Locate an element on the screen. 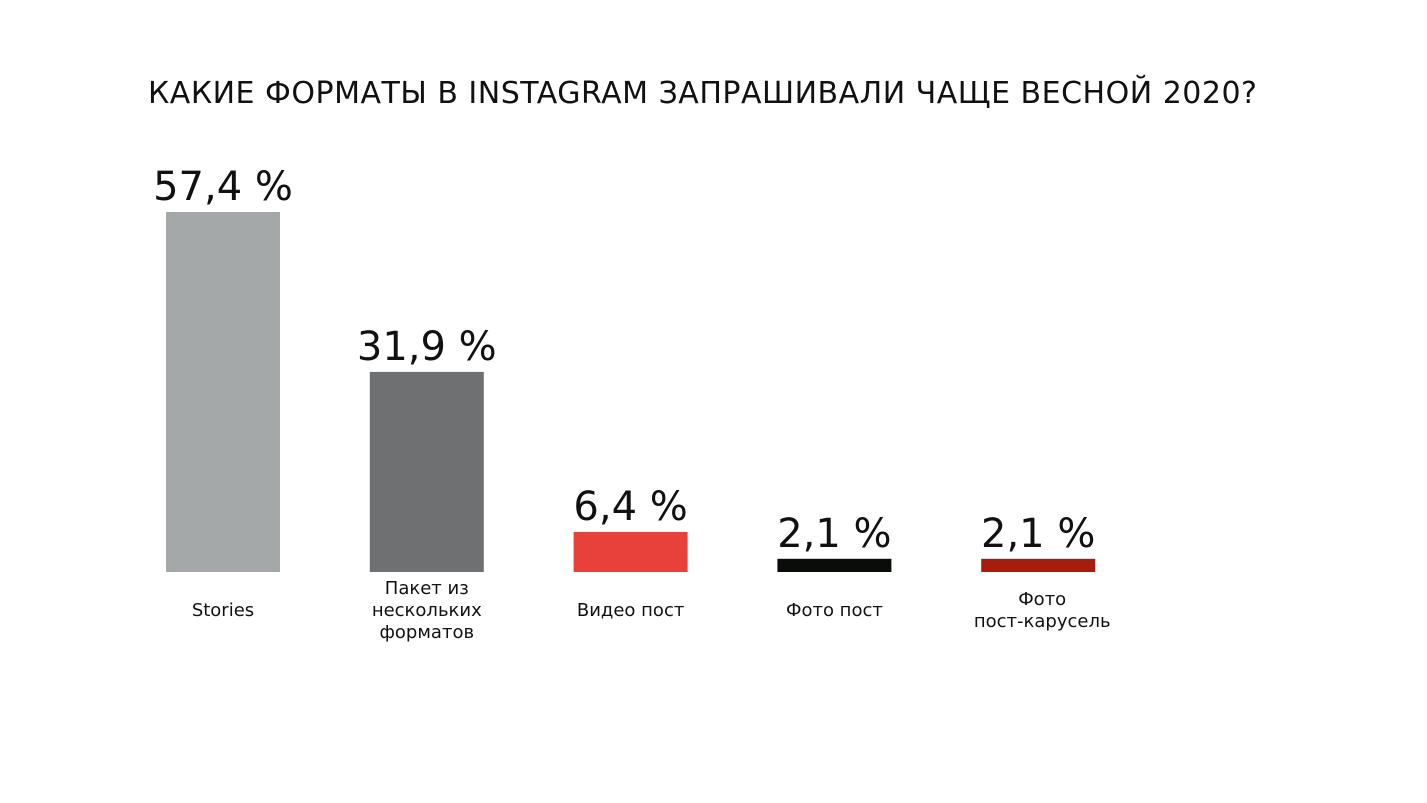 The image size is (1427, 803). category-label-2-line-2: нескольких is located at coordinates (427, 610).